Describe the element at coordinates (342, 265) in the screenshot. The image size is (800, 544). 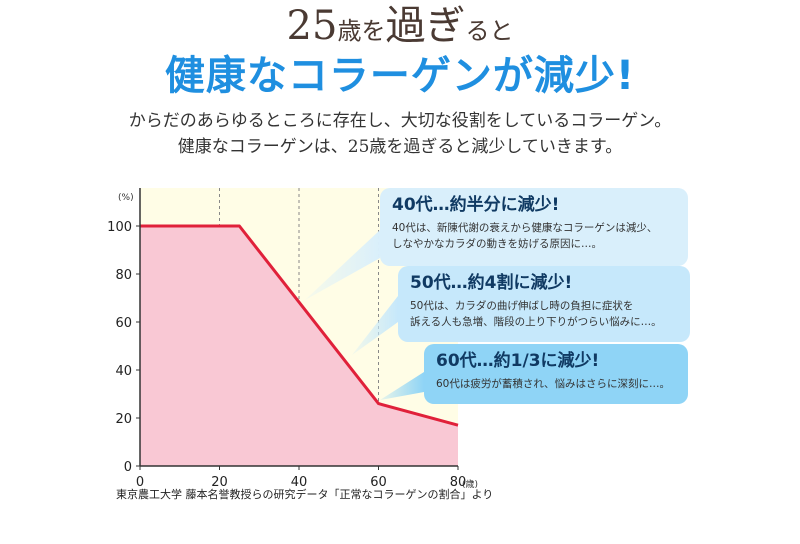
I see `callout-pointer-40s` at that location.